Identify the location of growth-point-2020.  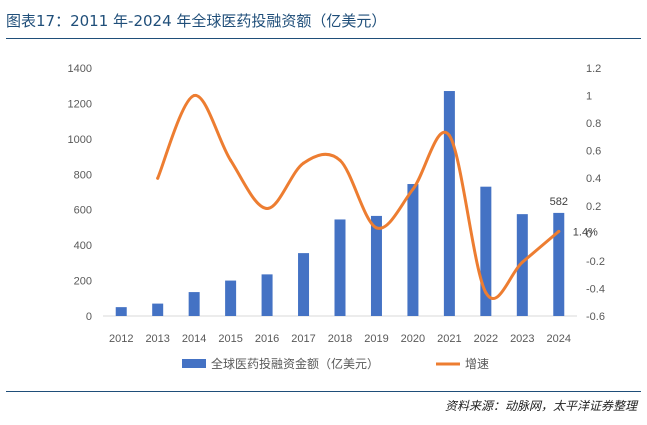
(413, 189).